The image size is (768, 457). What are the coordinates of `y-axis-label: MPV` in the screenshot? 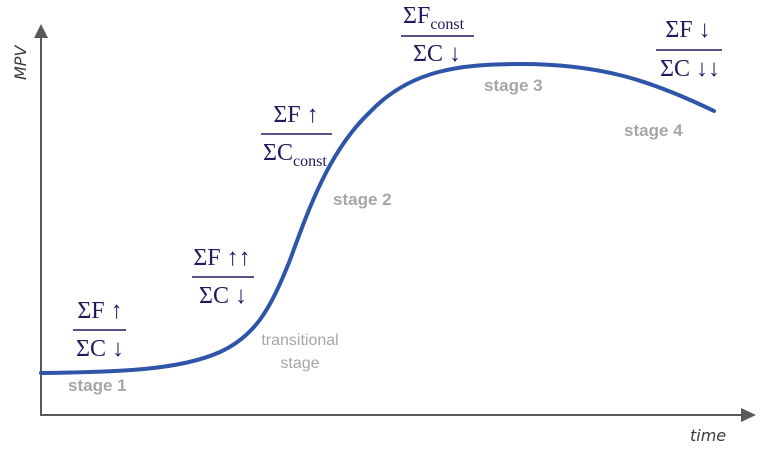 It's located at (20, 62).